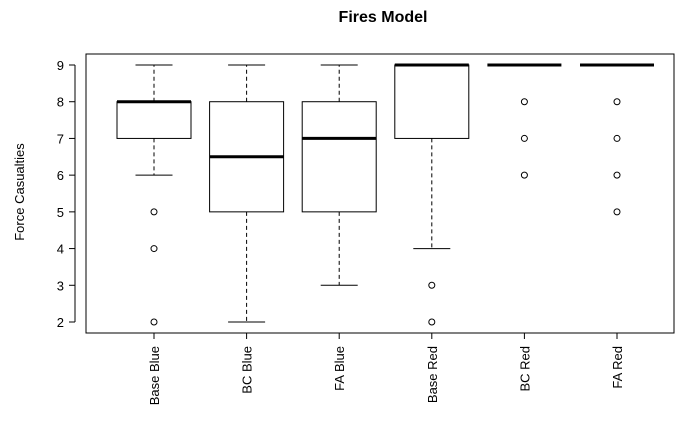  Describe the element at coordinates (60, 212) in the screenshot. I see `y-tick-label: 5` at that location.